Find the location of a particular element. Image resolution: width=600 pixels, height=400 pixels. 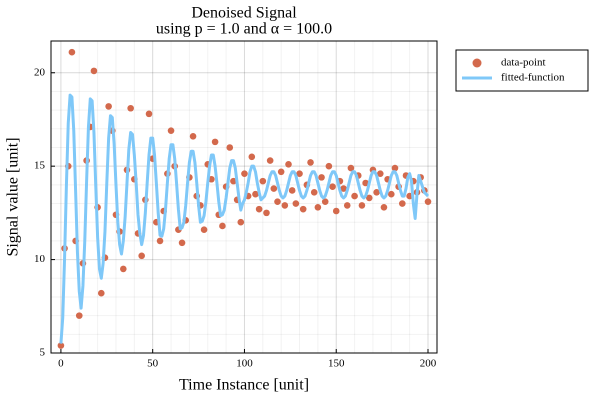

chart-title: Denoised Signal is located at coordinates (244, 13).